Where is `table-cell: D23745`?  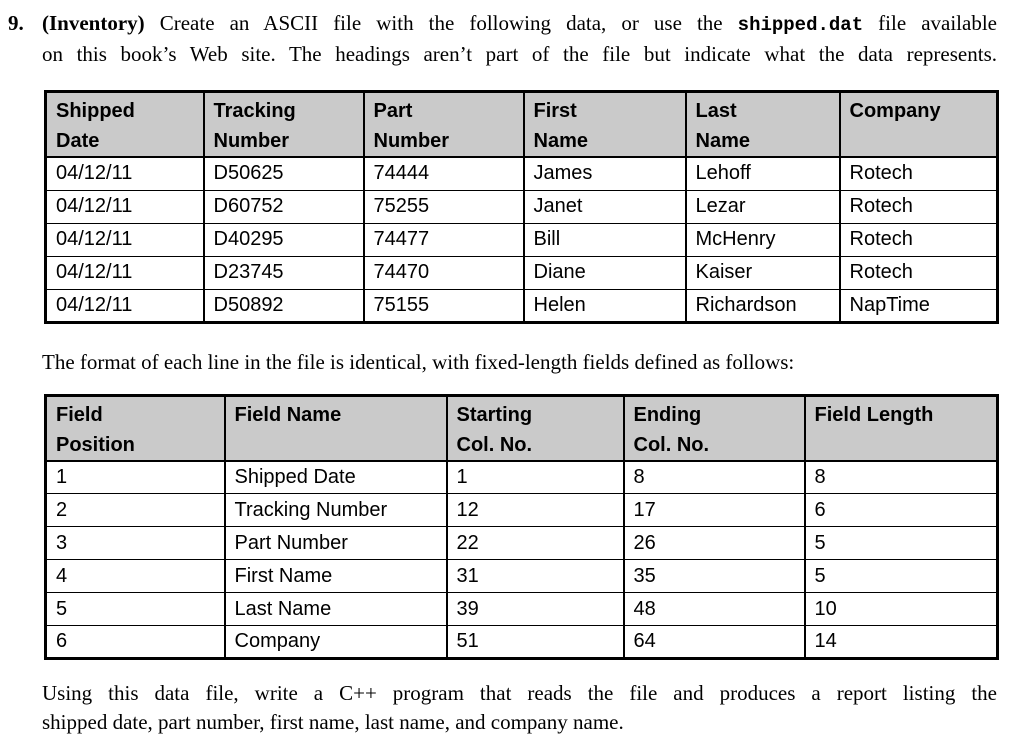
table-cell: D23745 is located at coordinates (283, 272).